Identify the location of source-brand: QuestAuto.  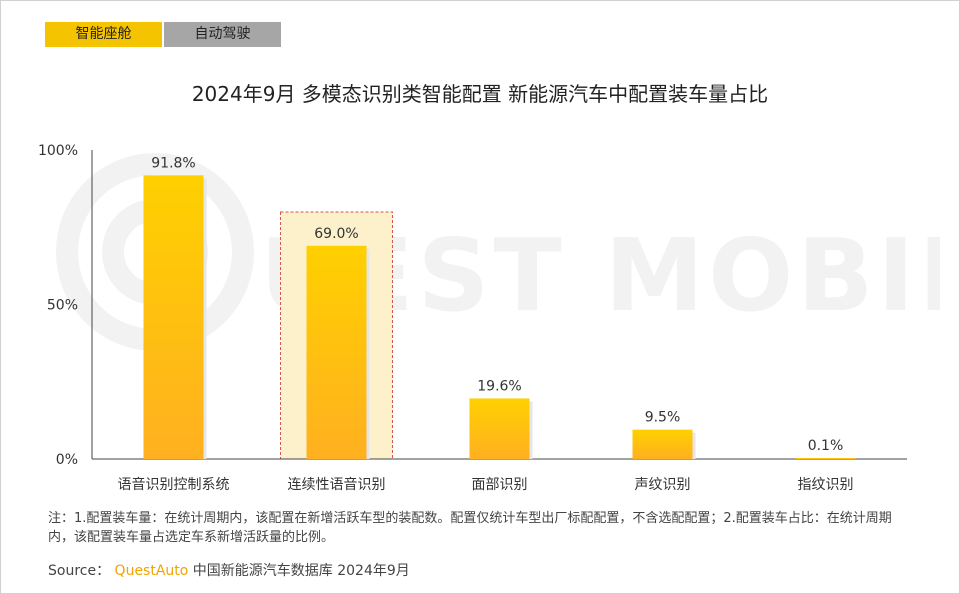
(151, 571).